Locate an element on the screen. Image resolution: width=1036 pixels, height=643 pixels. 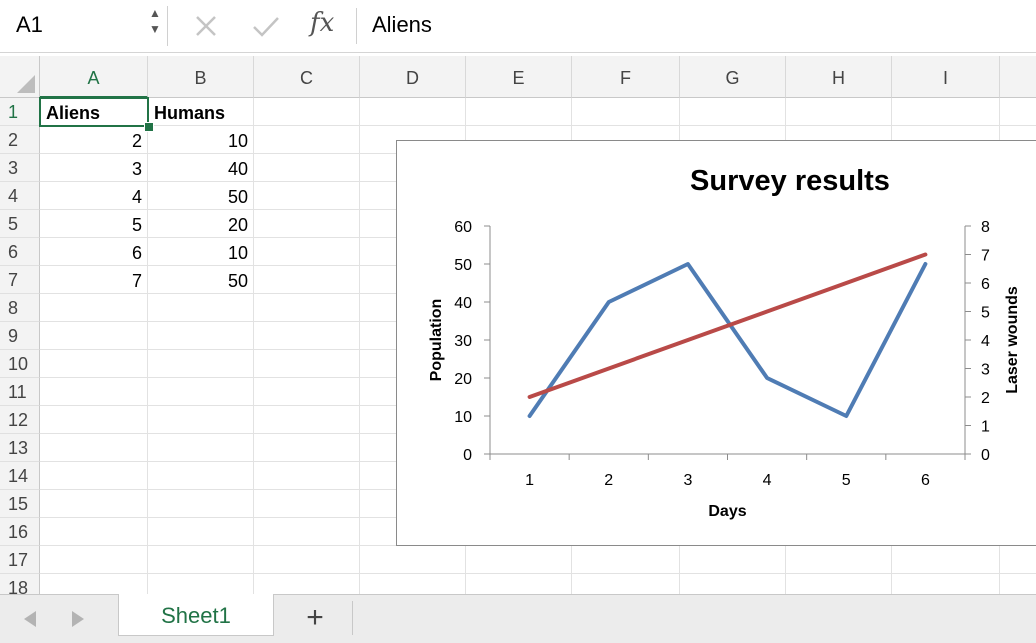
column-header-partial is located at coordinates (1018, 77).